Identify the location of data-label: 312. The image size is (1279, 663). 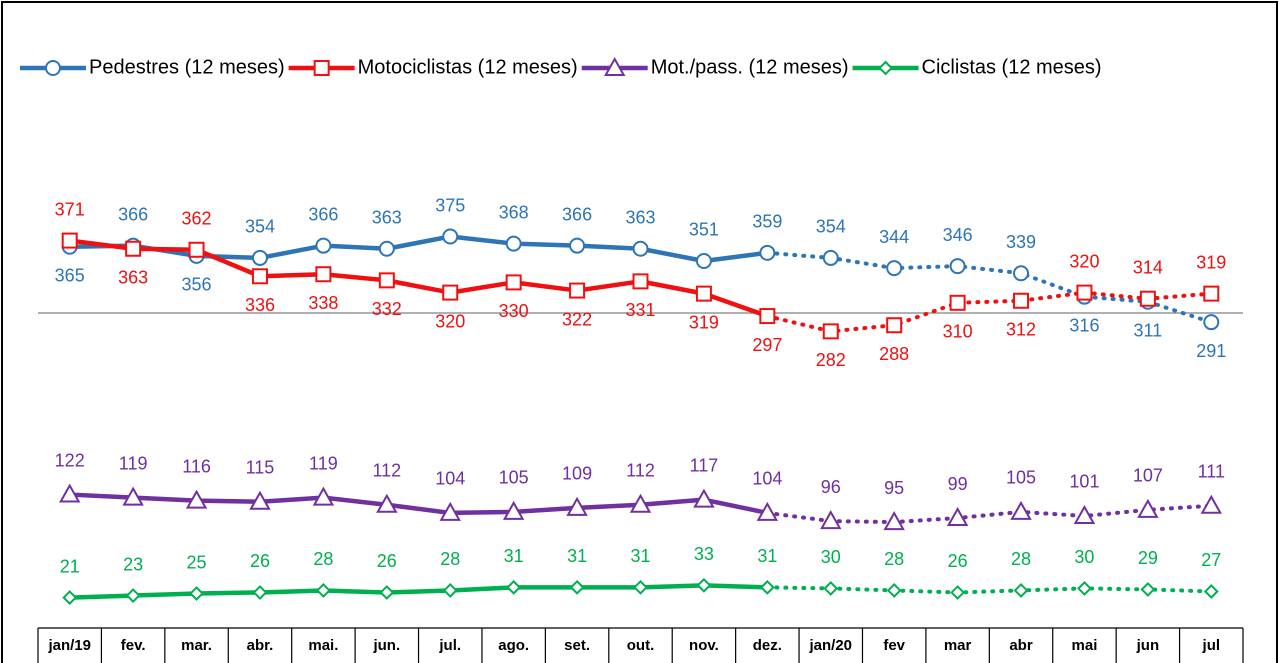
(1021, 330).